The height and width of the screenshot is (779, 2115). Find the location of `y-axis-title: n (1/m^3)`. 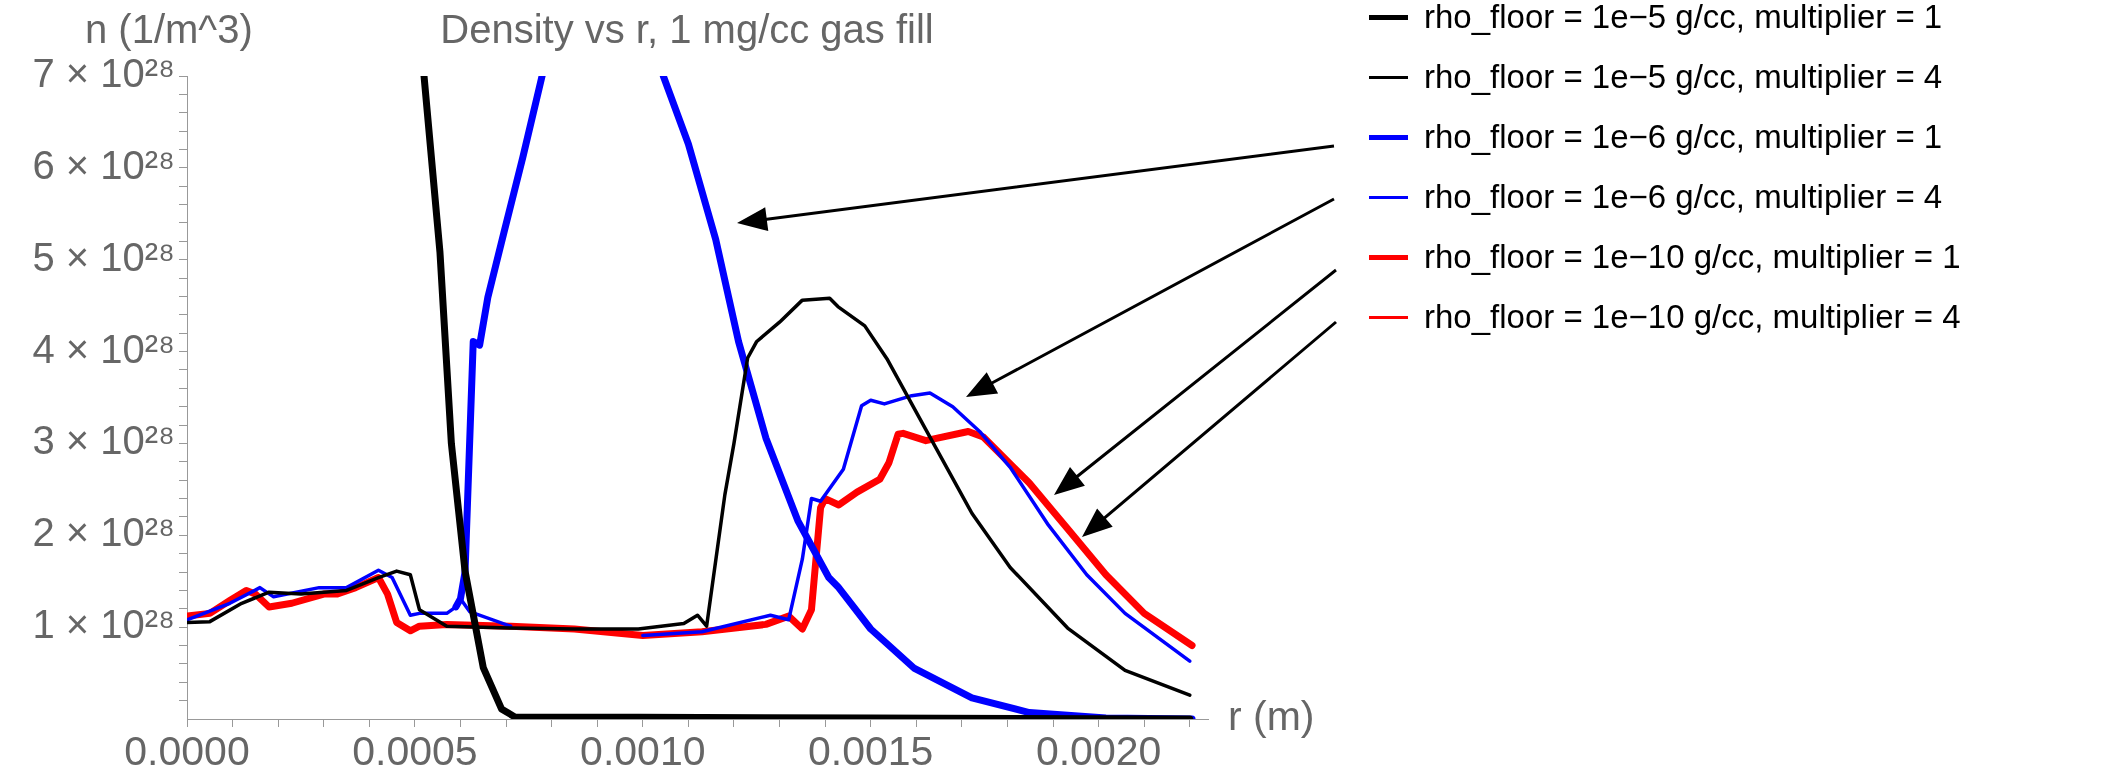

y-axis-title: n (1/m^3) is located at coordinates (169, 29).